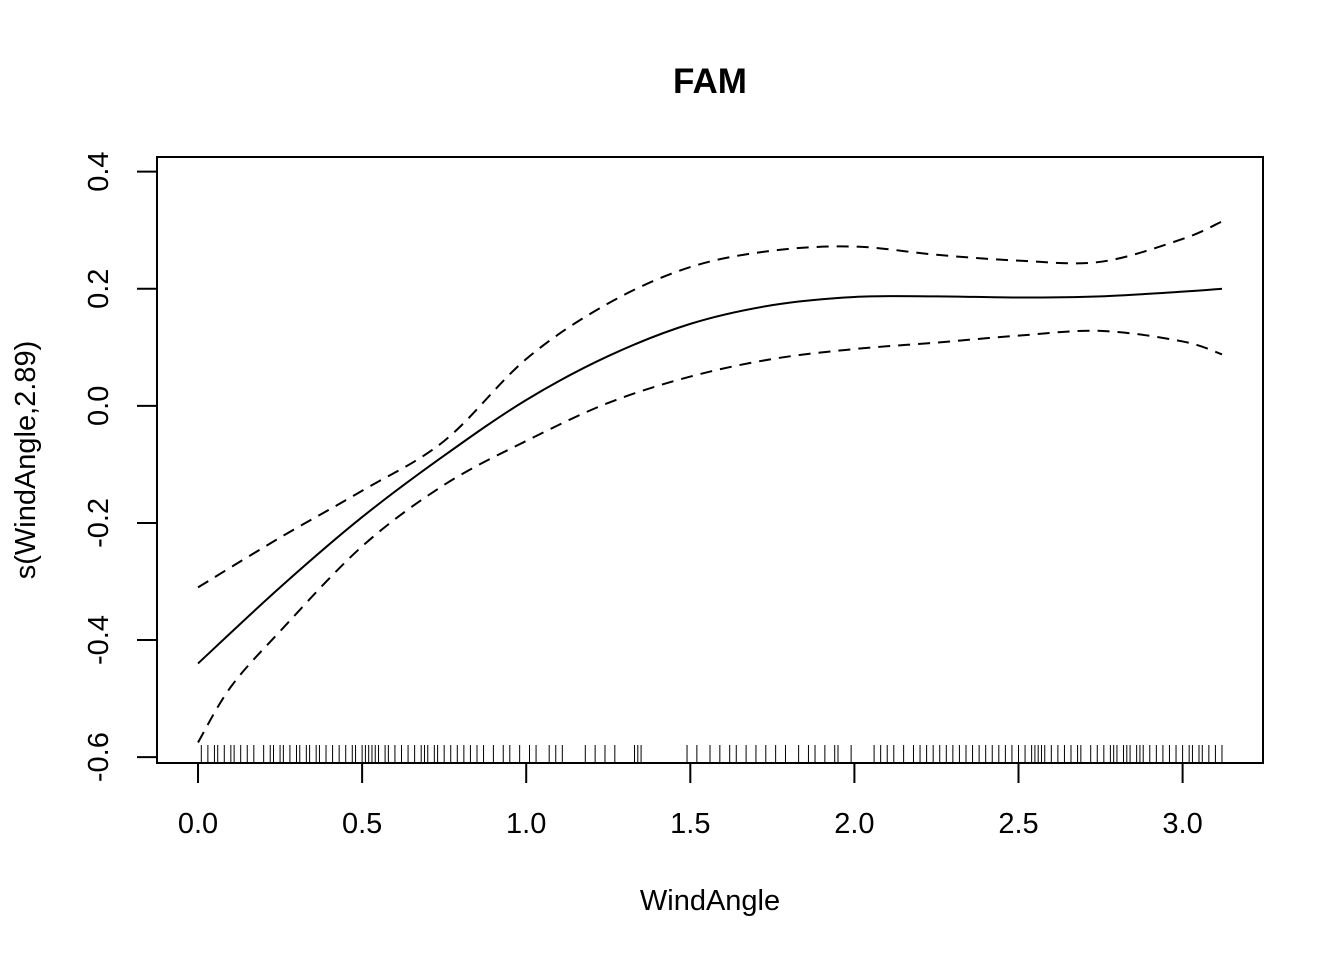 The image size is (1344, 960). Describe the element at coordinates (99, 523) in the screenshot. I see `y-tick-label: -0.2` at that location.